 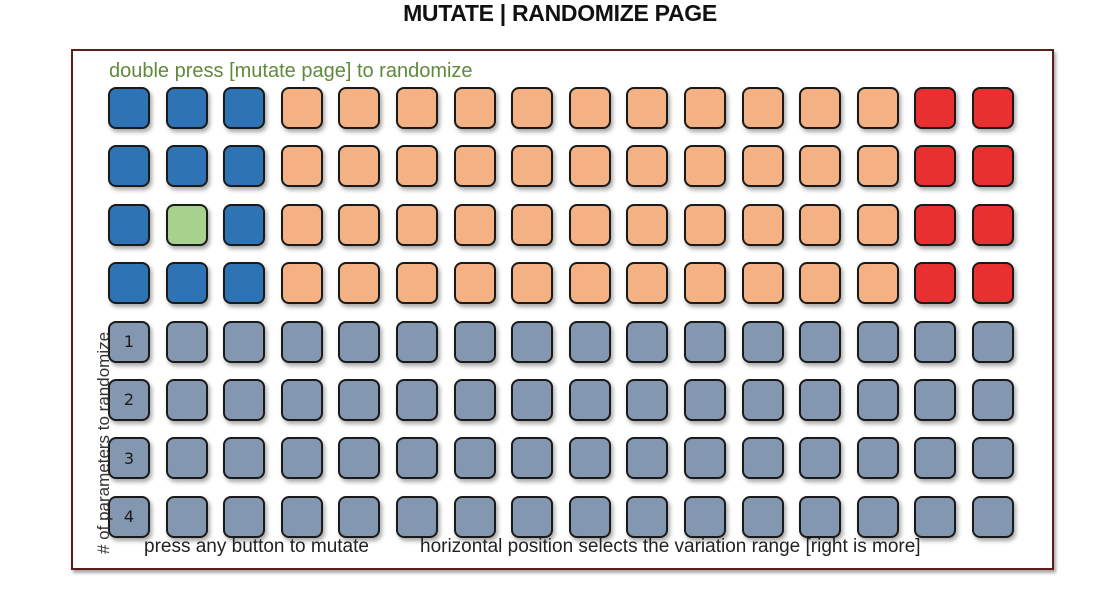 What do you see at coordinates (992, 108) in the screenshot?
I see `grid-pad-r1-c16` at bounding box center [992, 108].